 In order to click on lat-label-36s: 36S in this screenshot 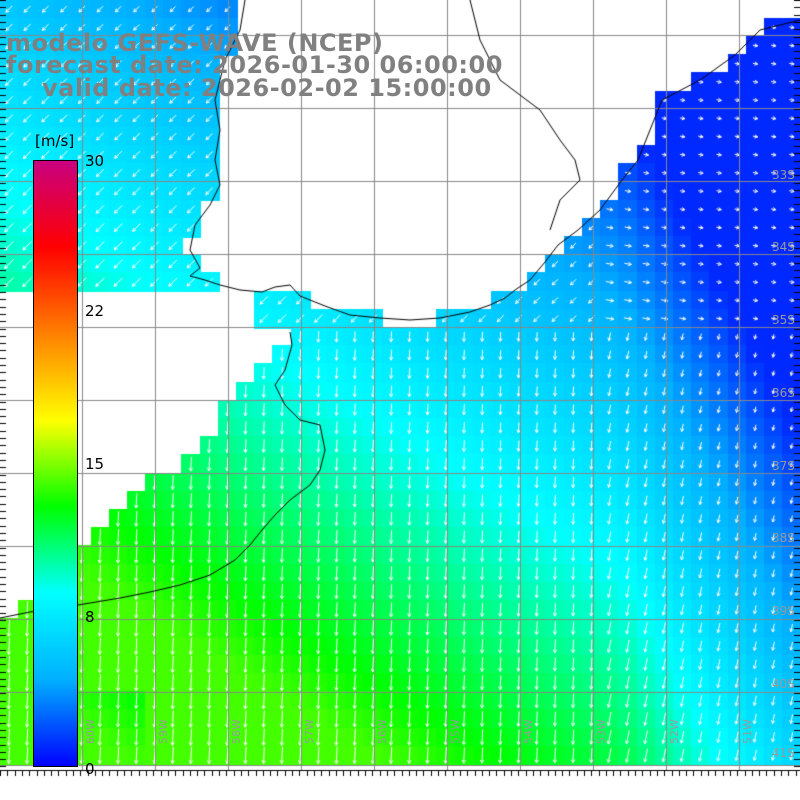, I will do `click(783, 393)`.